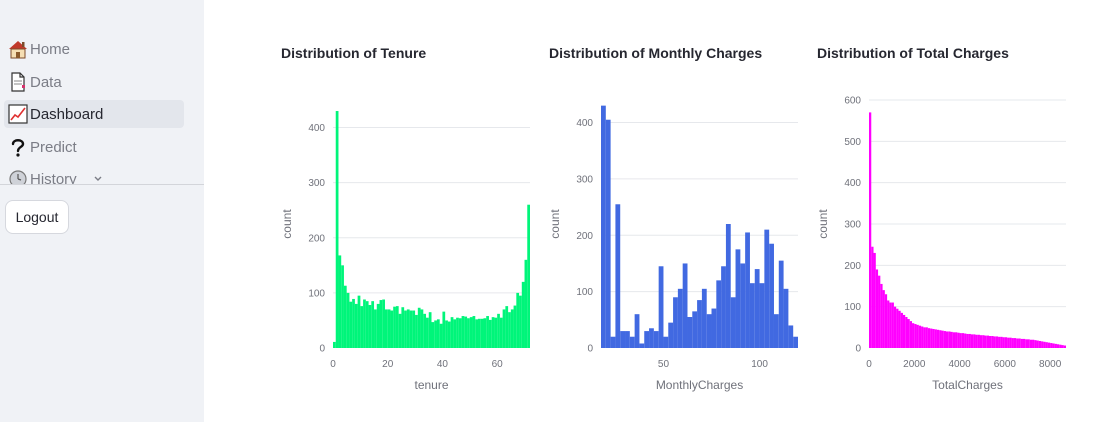  I want to click on sidebar-item-home: Home, so click(94, 49).